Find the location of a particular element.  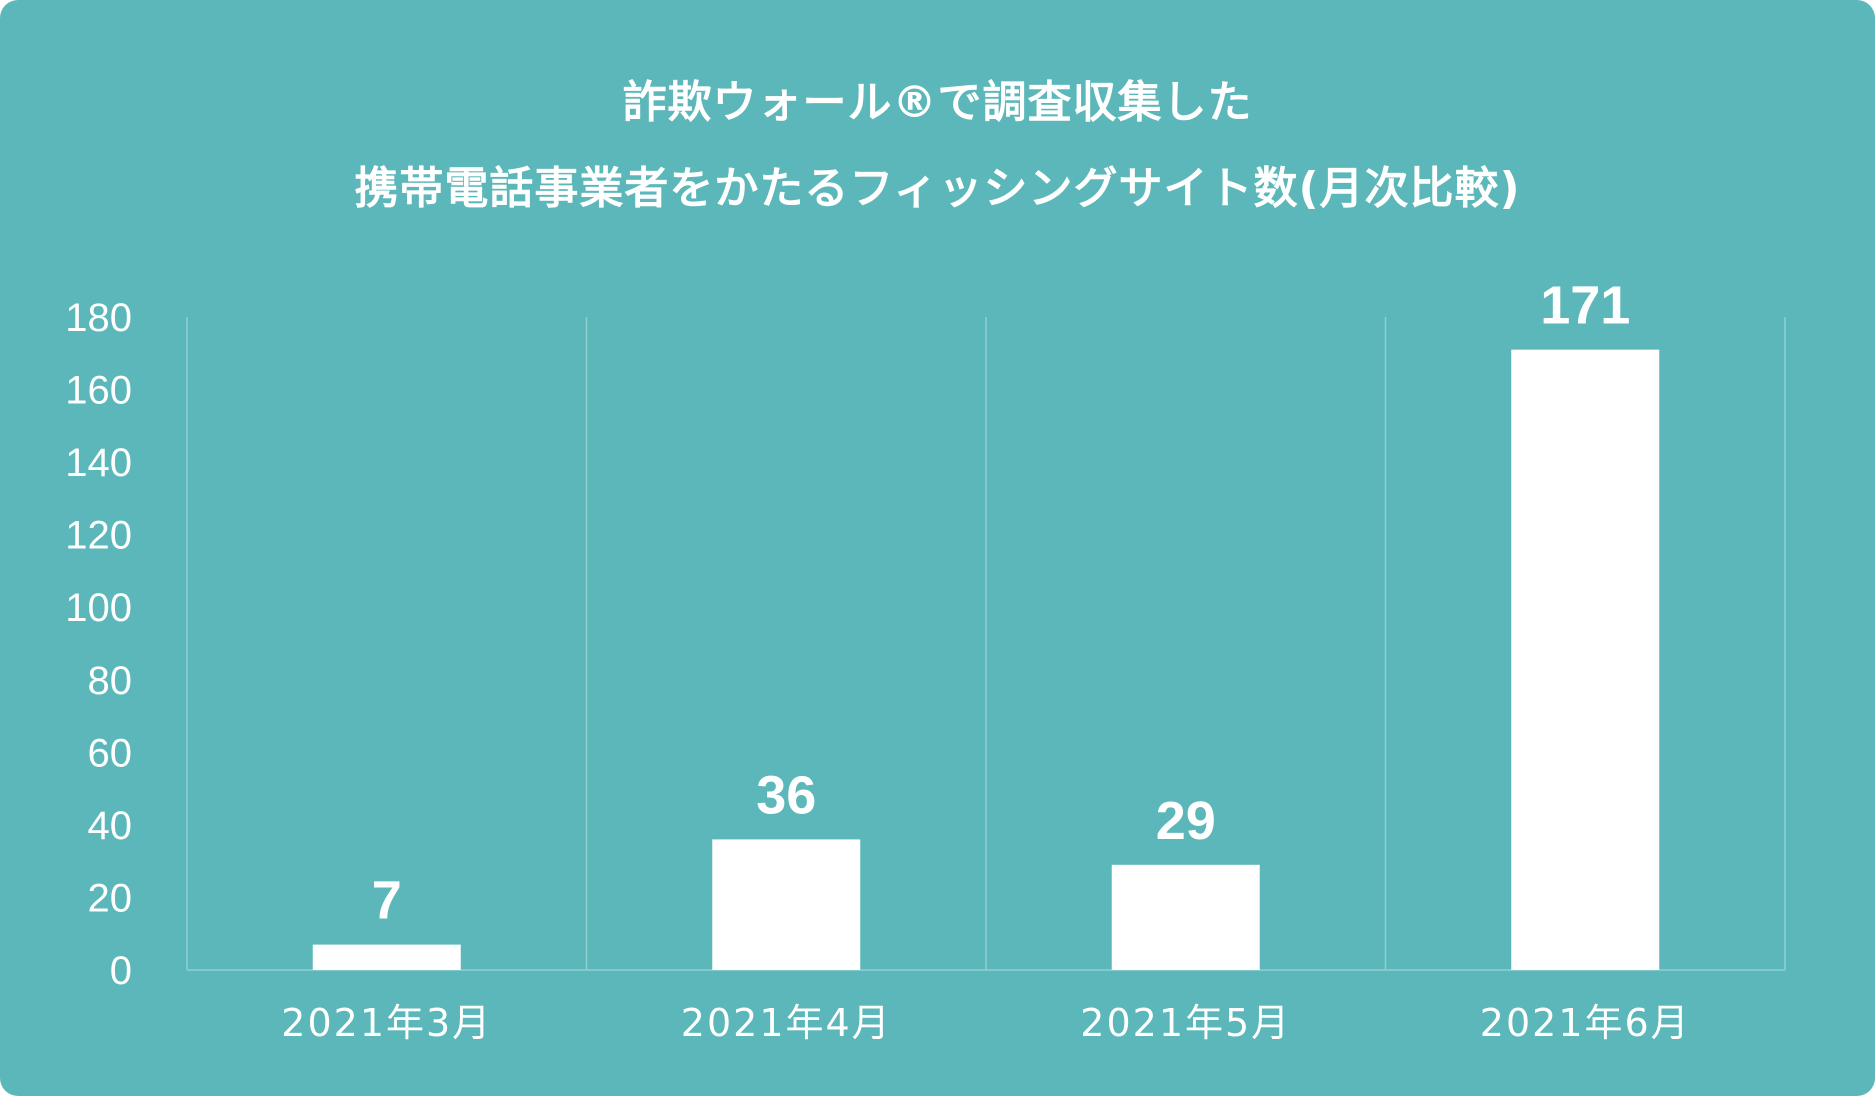

y-tick-label: 120 is located at coordinates (98, 536).